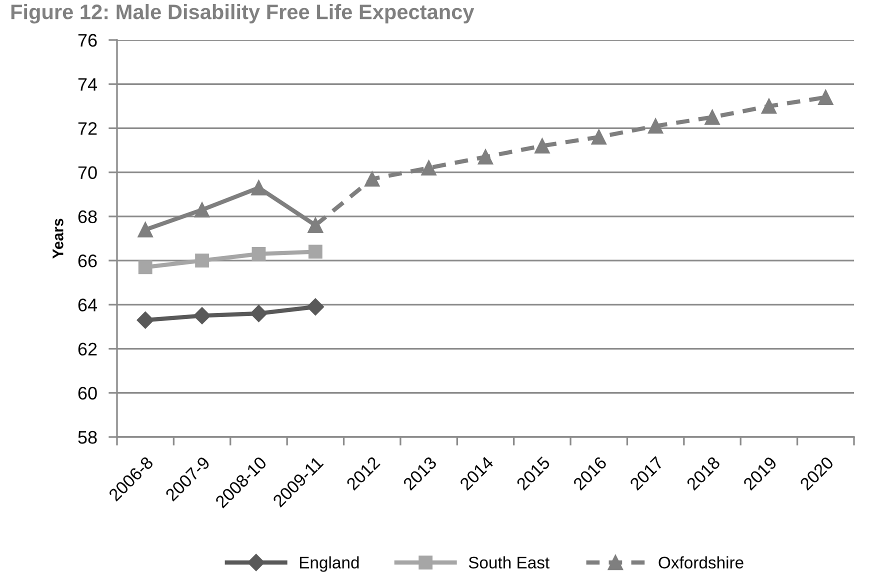 The width and height of the screenshot is (869, 586). I want to click on y-tick-label: 68, so click(87, 217).